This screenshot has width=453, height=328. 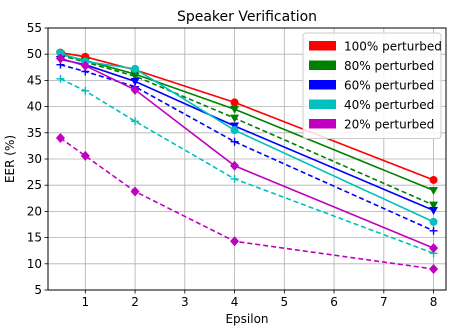 I want to click on legend-label: 80% perturbed, so click(x=389, y=66).